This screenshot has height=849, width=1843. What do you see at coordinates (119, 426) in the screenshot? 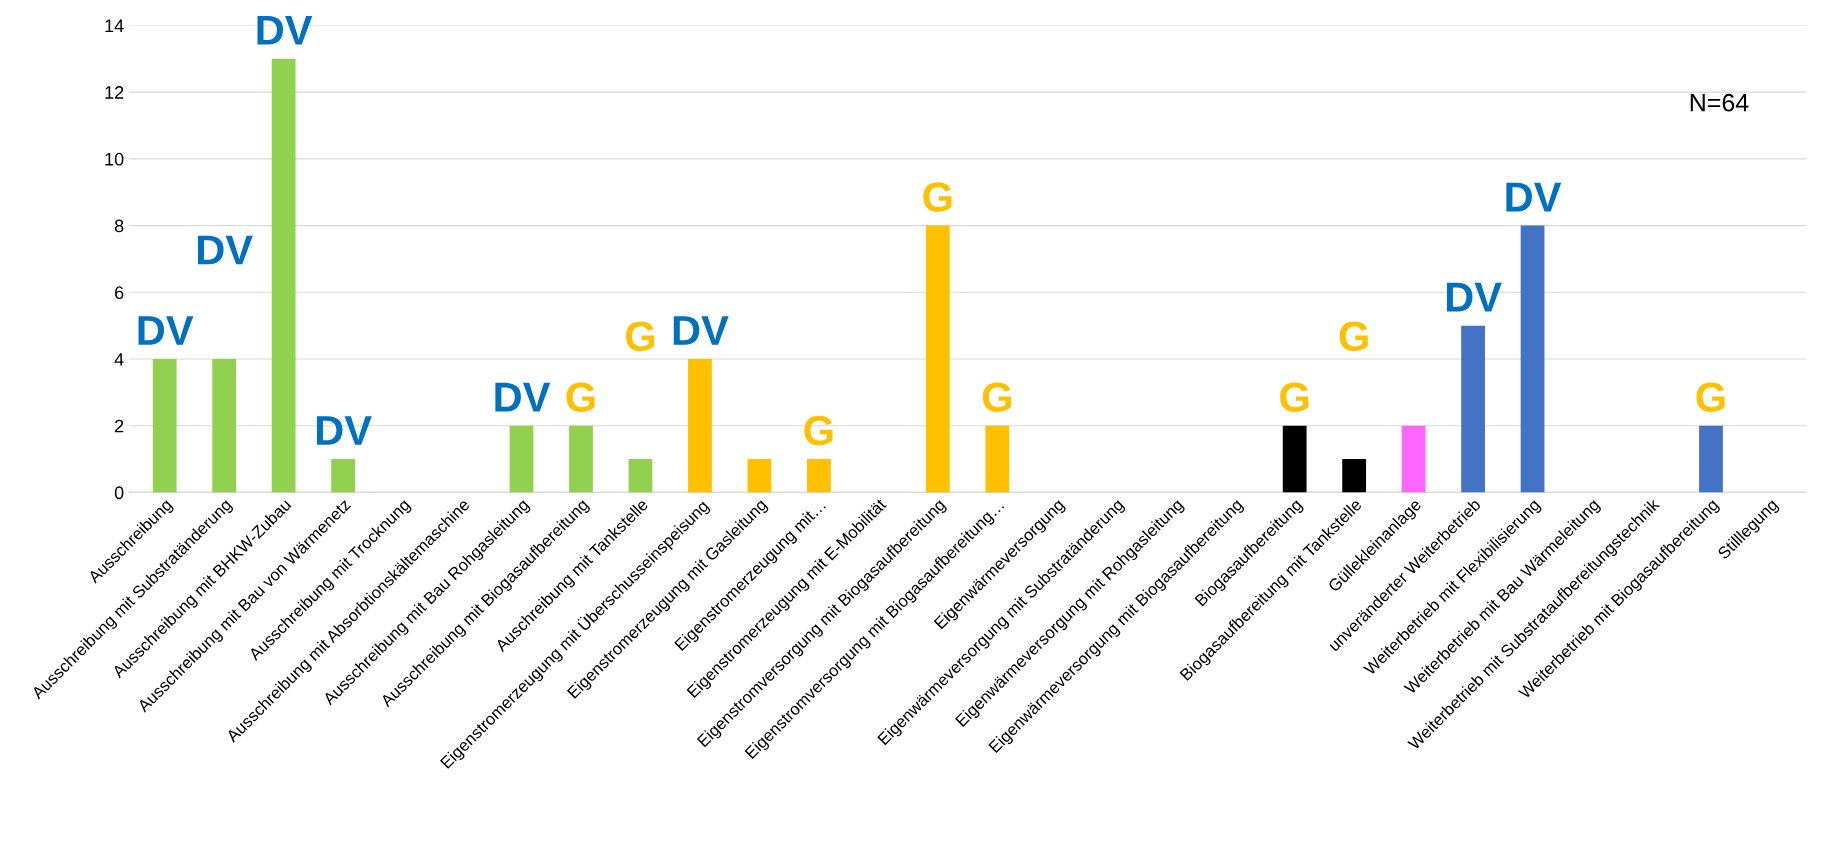
I see `y-tick-label: 2` at bounding box center [119, 426].